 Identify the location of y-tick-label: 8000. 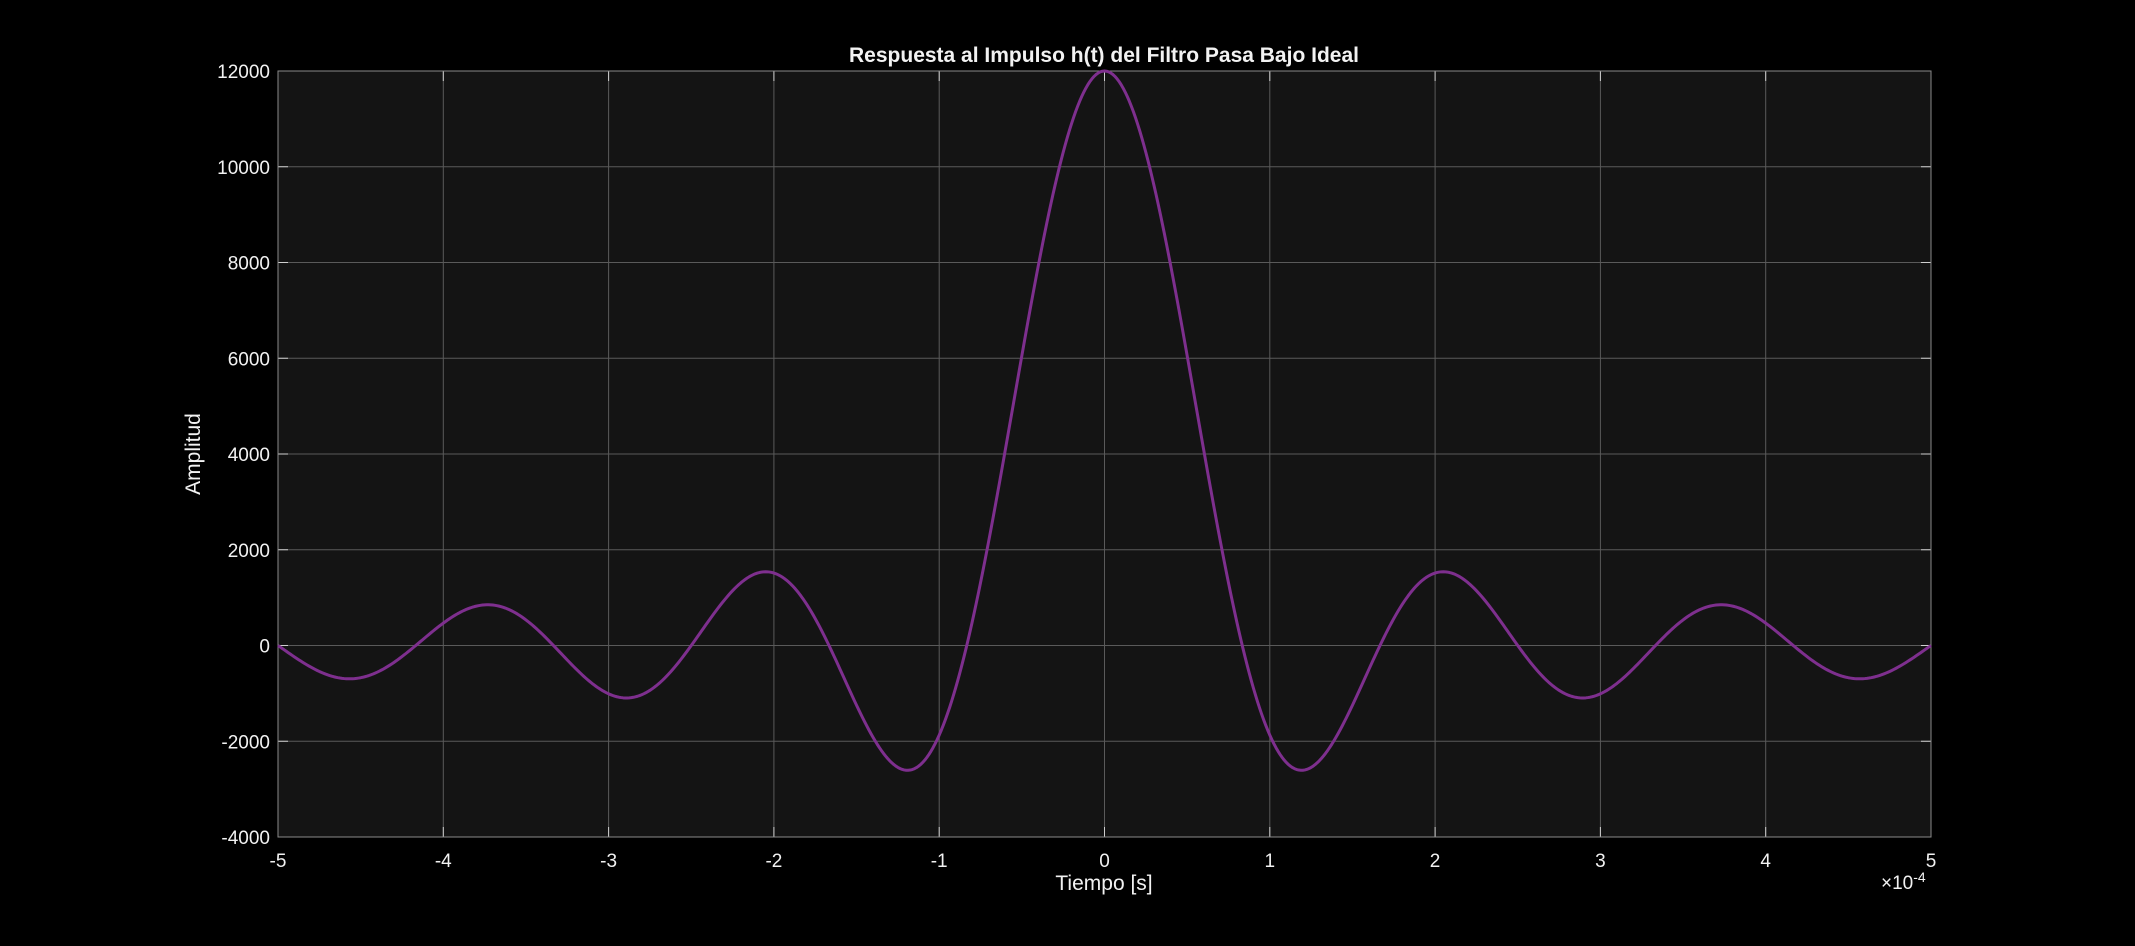
(249, 264).